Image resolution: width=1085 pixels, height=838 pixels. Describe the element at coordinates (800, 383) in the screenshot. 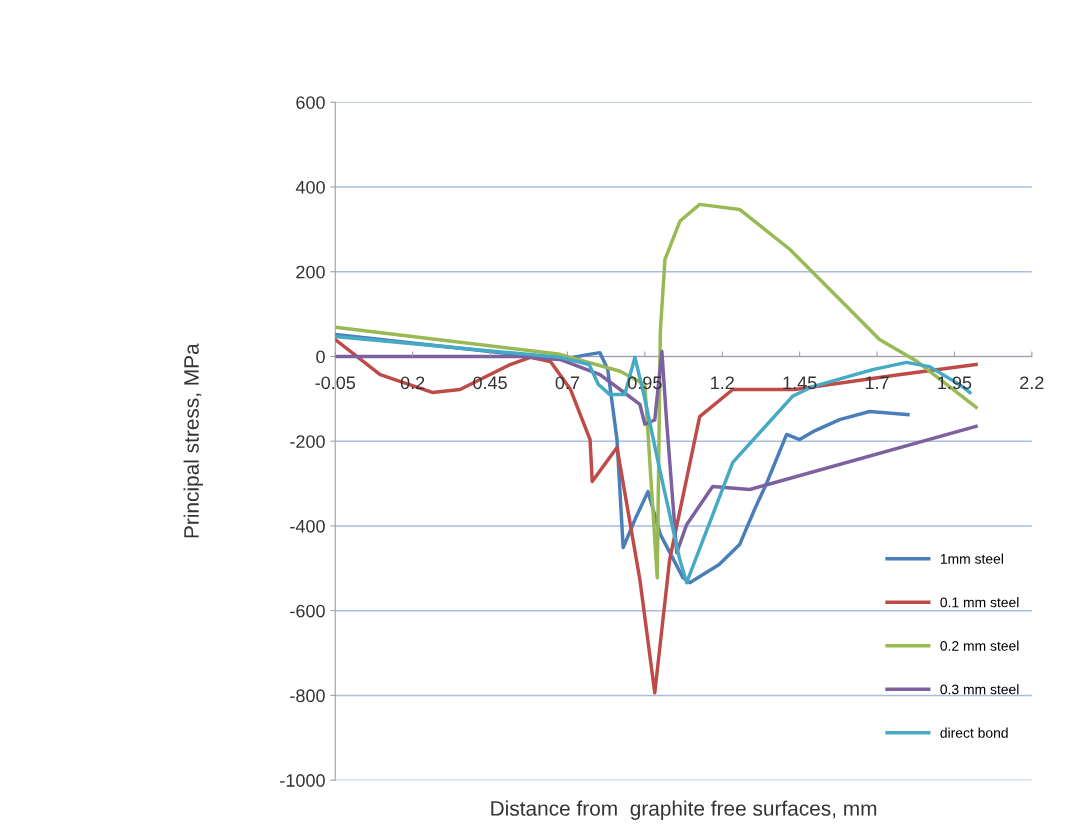

I see `x-tick-label: 1.45` at that location.